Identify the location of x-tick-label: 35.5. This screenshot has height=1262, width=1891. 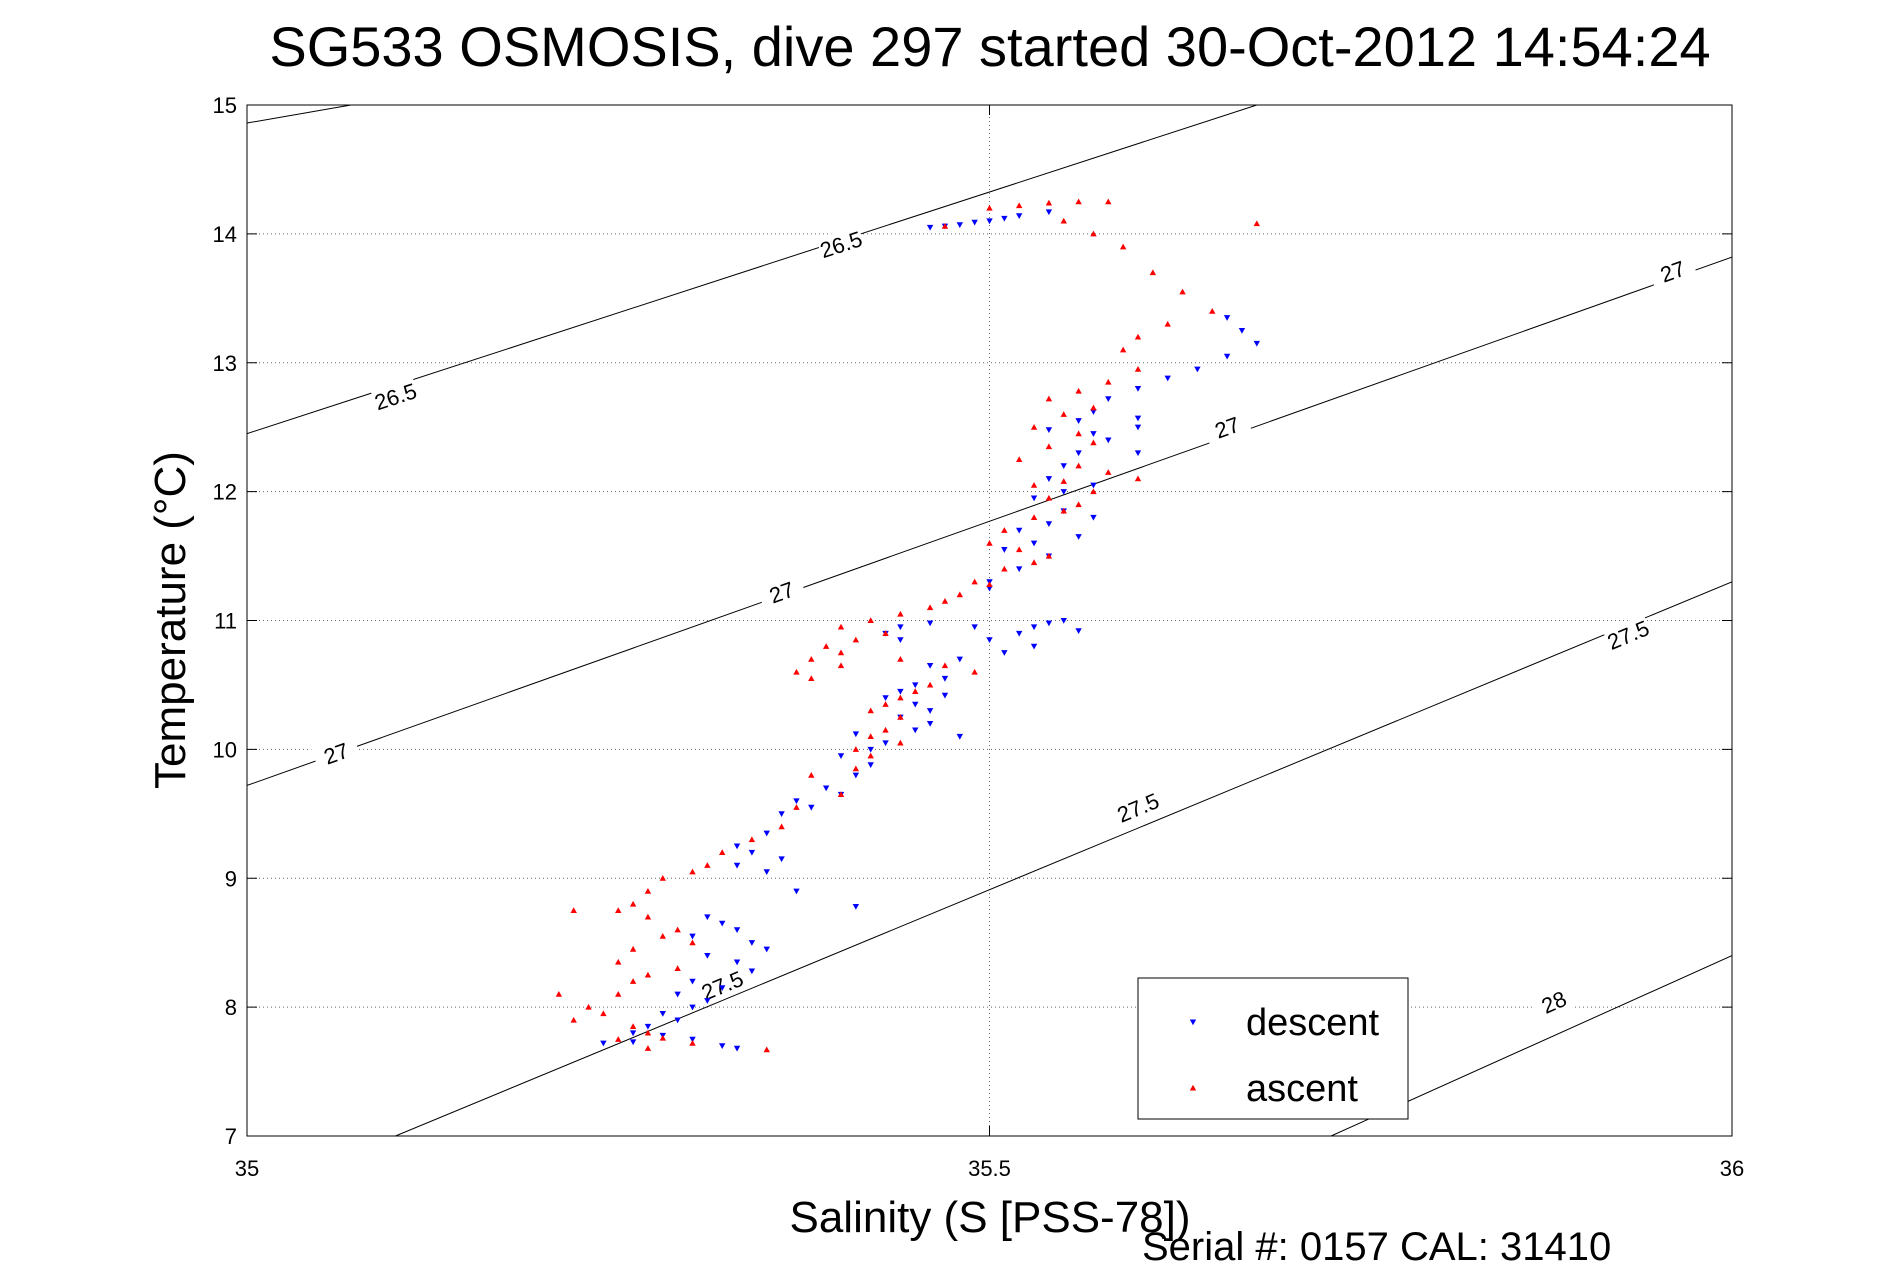
(989, 1168).